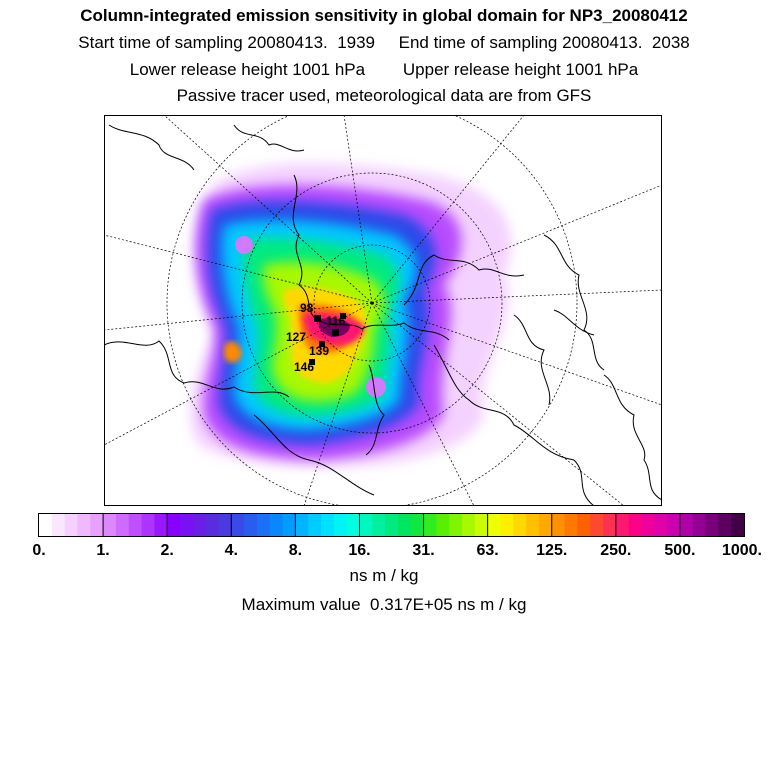 This screenshot has height=768, width=768. Describe the element at coordinates (551, 550) in the screenshot. I see `colorbar-tick-label: 125.` at that location.